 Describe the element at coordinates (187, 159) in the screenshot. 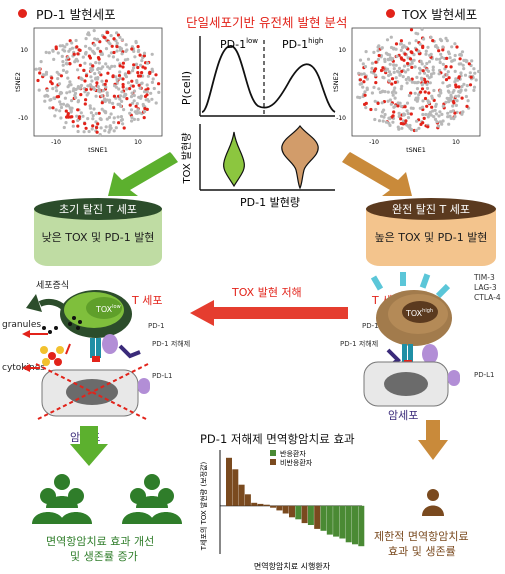

I see `violin-ylabel: TOX 발현량` at that location.